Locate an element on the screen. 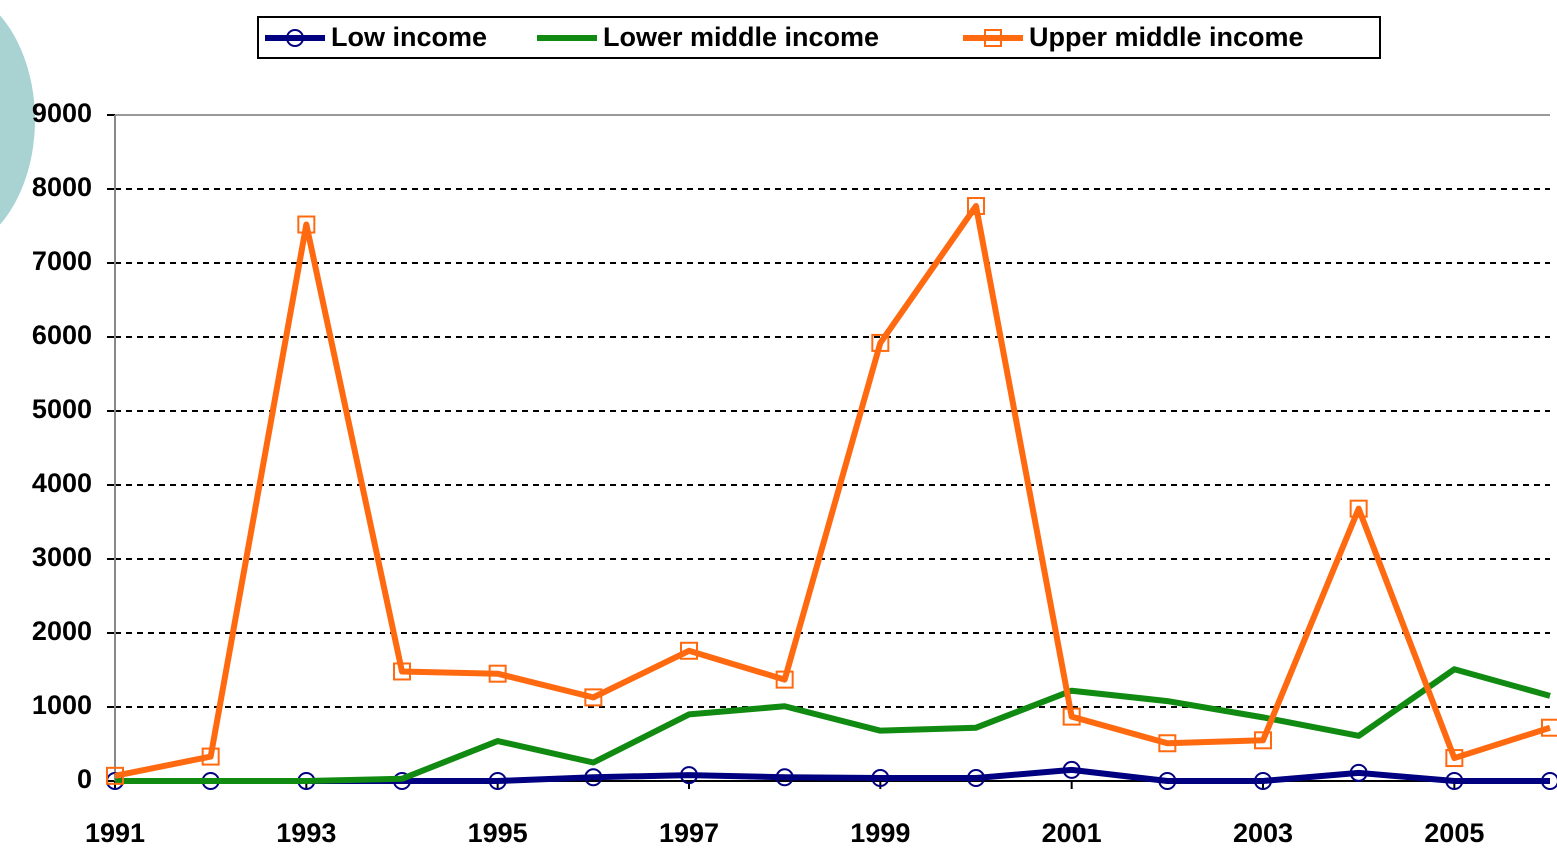 The image size is (1557, 853). y-tick-label: 9000 is located at coordinates (62, 113).